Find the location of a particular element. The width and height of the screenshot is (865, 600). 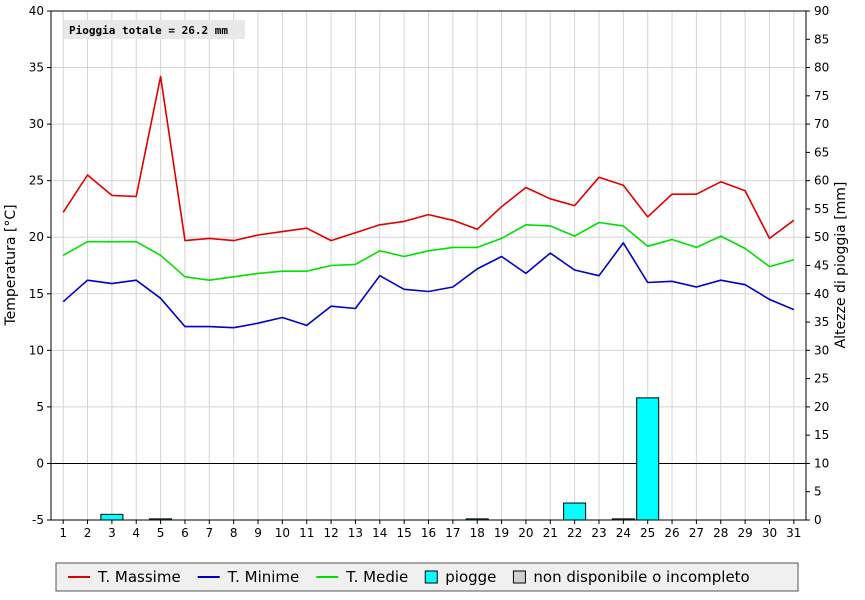

x-tick-label: 1 is located at coordinates (63, 533).